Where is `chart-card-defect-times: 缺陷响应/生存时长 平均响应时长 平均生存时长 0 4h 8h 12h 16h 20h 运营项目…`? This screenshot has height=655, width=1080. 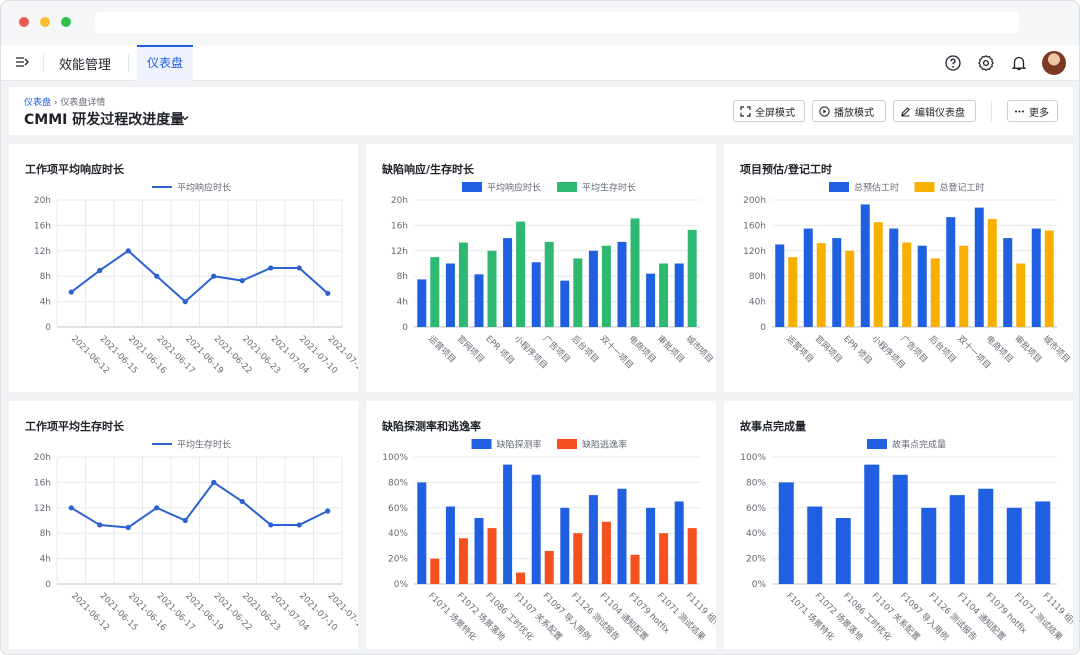 chart-card-defect-times: 缺陷响应/生存时长 平均响应时长 平均生存时长 0 4h 8h 12h 16h 20h 运营项目… is located at coordinates (541, 268).